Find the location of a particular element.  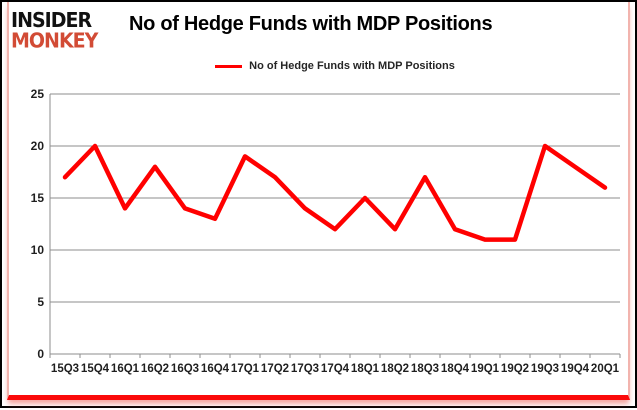

x-axis-tick-label: 16Q4 is located at coordinates (215, 369).